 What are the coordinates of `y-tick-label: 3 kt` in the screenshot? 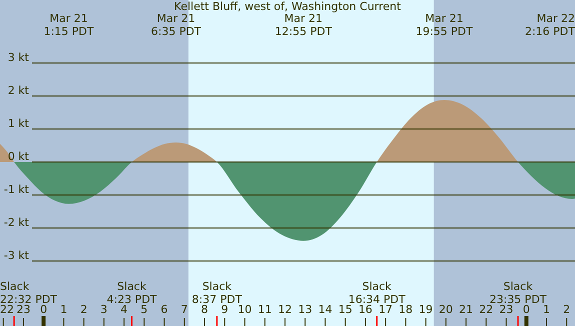 It's located at (19, 57).